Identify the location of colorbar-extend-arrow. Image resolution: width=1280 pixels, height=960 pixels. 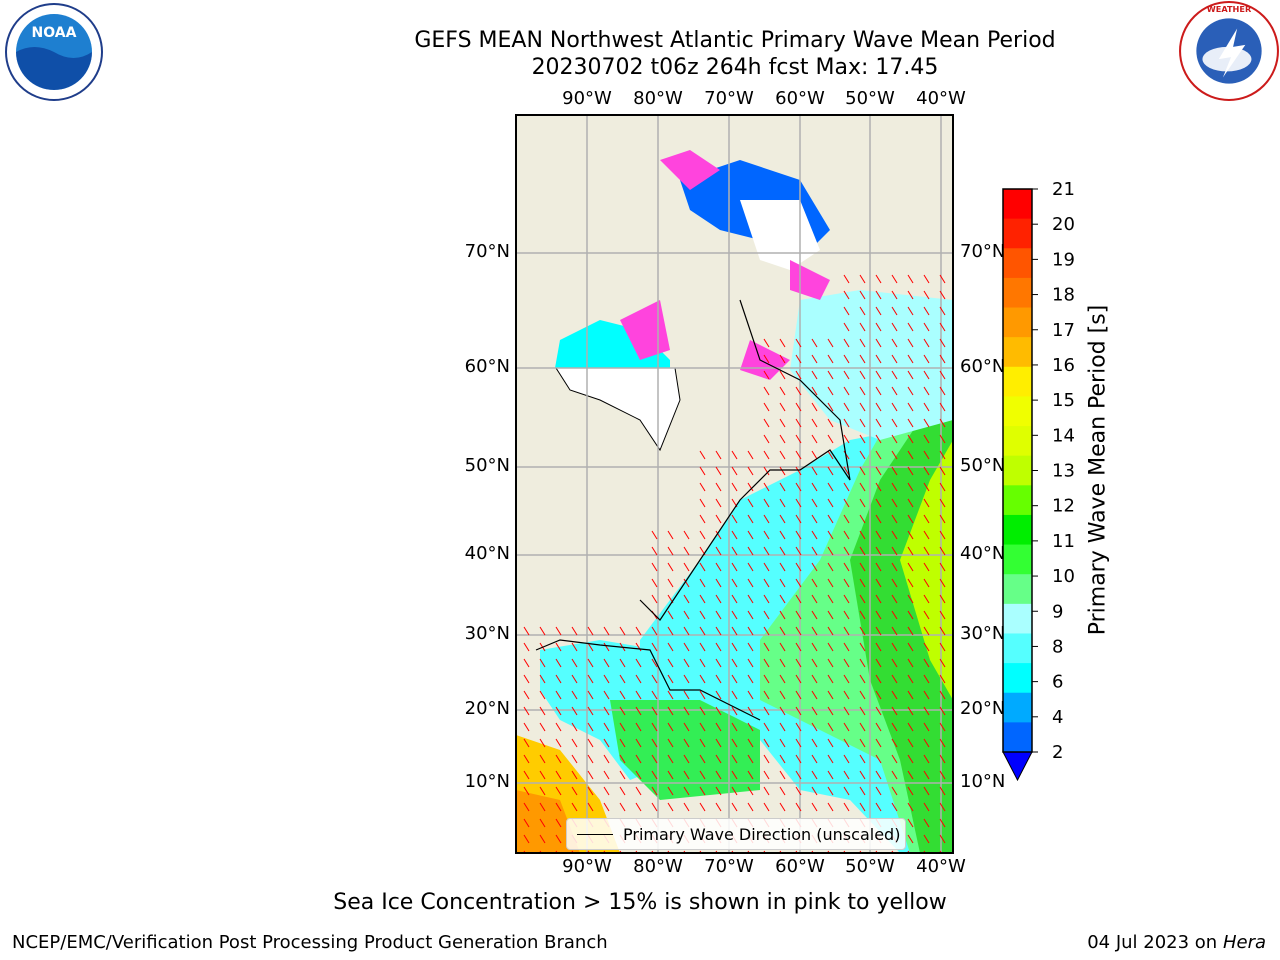
(1017, 766).